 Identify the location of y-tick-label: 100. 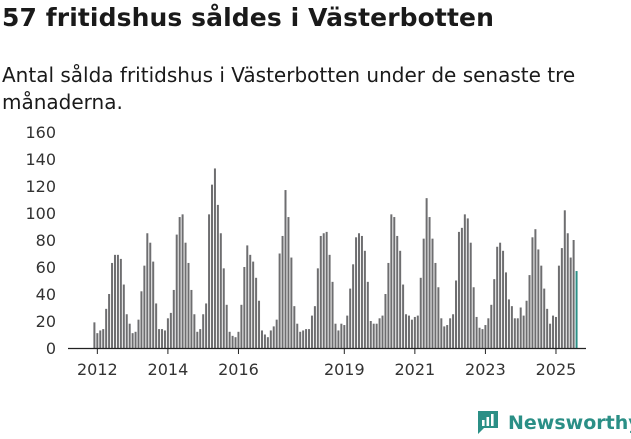
(40, 213).